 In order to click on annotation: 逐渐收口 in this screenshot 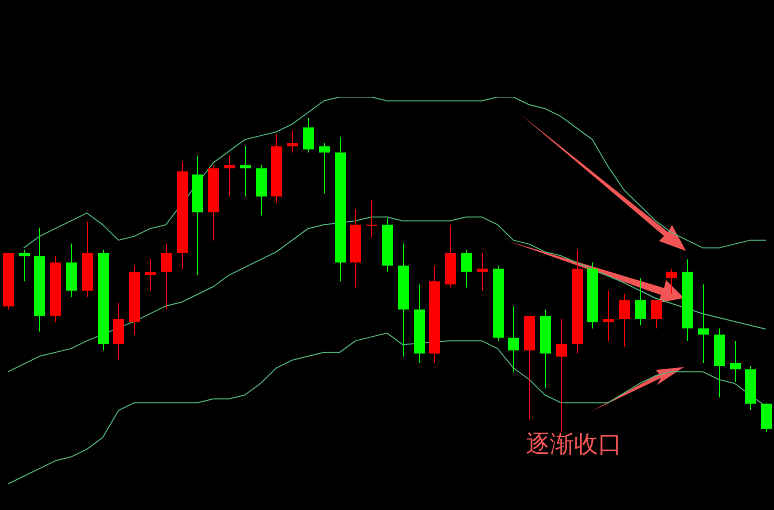, I will do `click(574, 444)`.